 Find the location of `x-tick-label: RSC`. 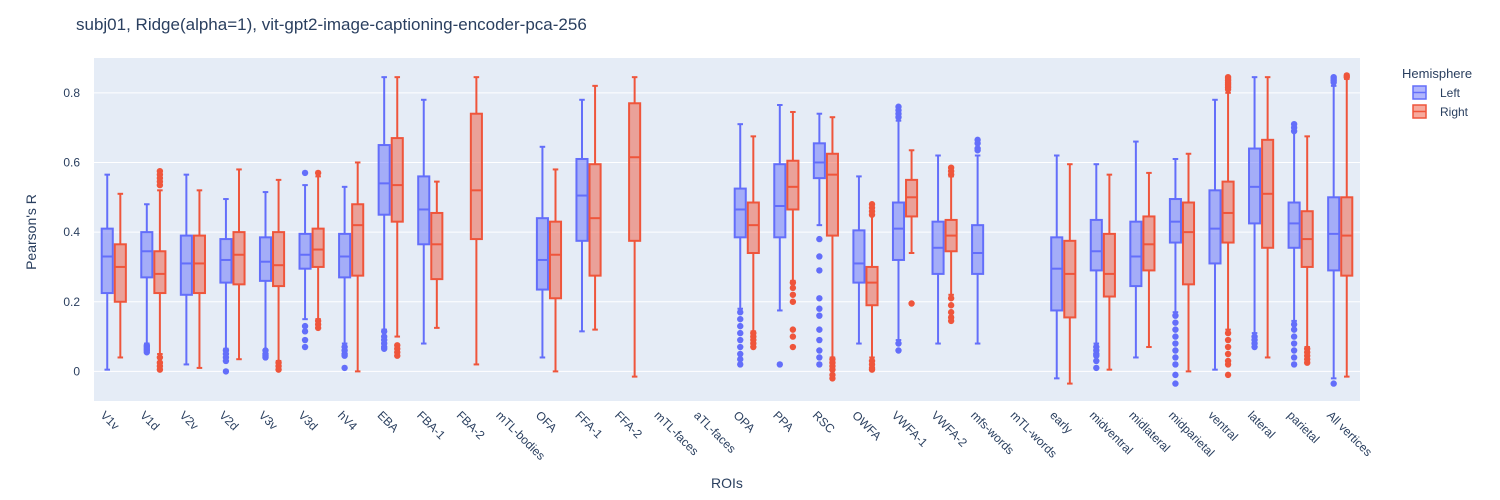

x-tick-label: RSC is located at coordinates (824, 422).